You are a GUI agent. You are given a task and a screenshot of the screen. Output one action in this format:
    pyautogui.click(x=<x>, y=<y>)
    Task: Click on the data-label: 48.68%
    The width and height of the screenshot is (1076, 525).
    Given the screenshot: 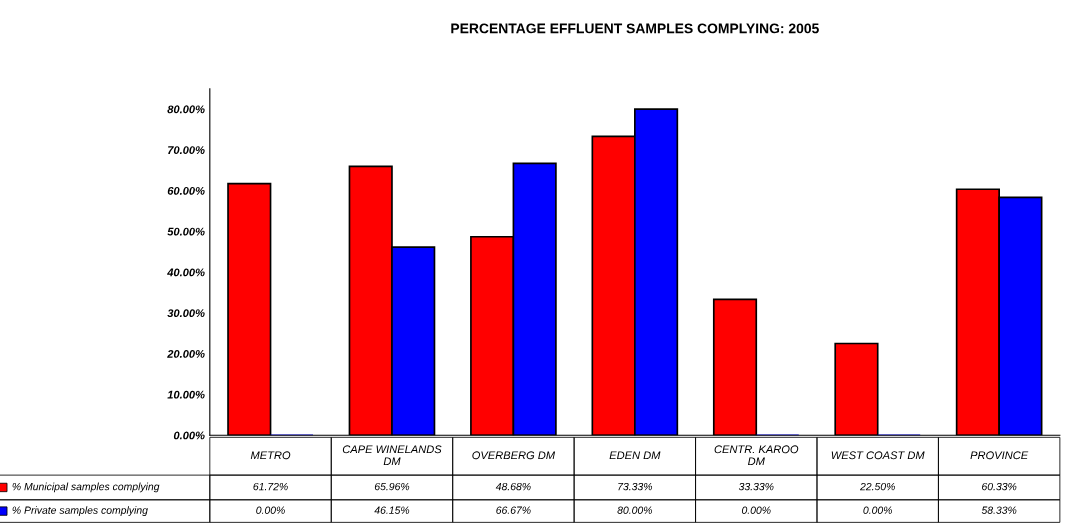 What is the action you would take?
    pyautogui.click(x=513, y=486)
    